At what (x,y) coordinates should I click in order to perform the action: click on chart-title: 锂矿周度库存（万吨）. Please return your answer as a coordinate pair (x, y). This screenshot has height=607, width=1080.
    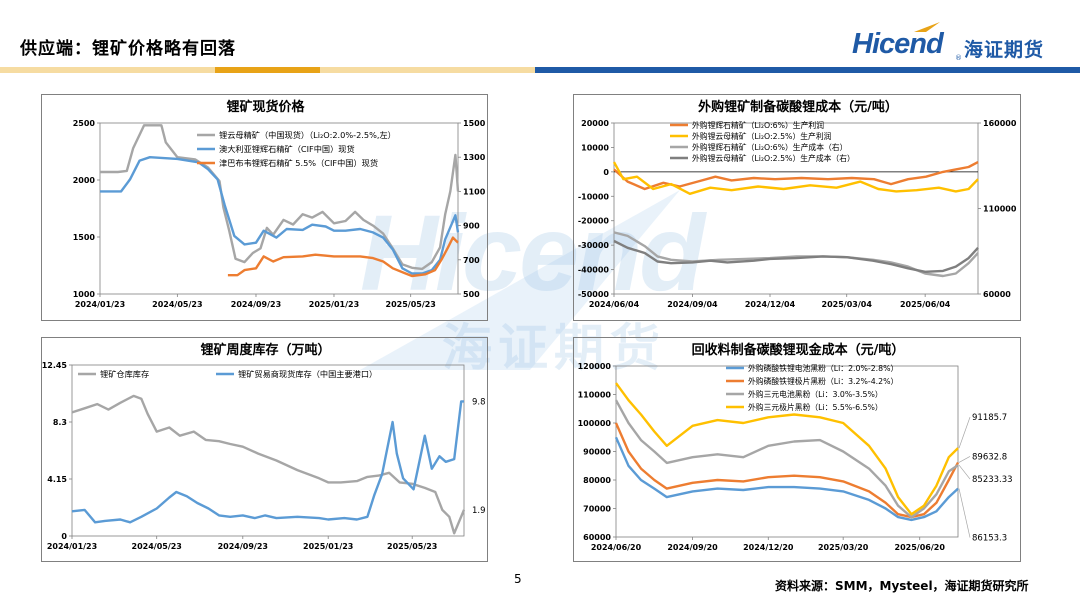
    Looking at the image, I should click on (265, 350).